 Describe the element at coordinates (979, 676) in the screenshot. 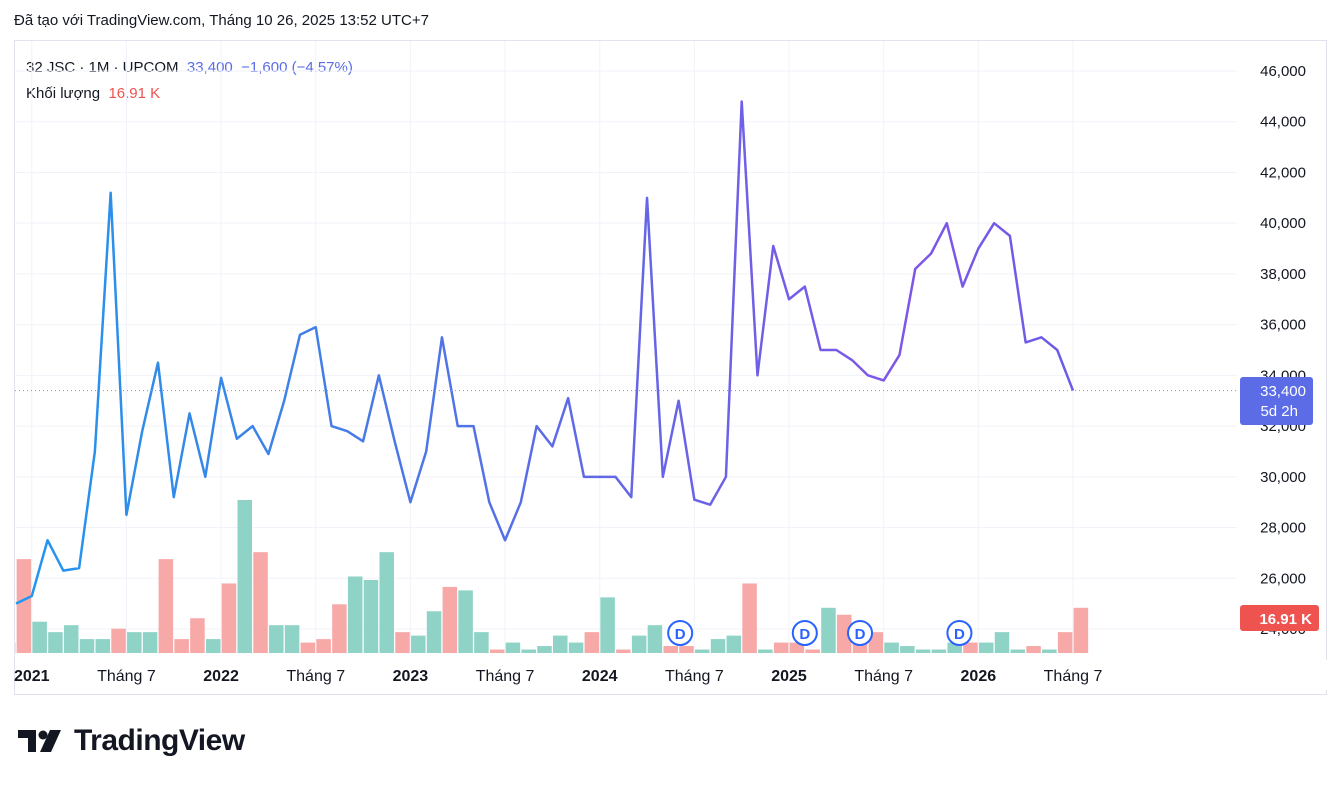

I see `x-tick-label: 2026` at that location.